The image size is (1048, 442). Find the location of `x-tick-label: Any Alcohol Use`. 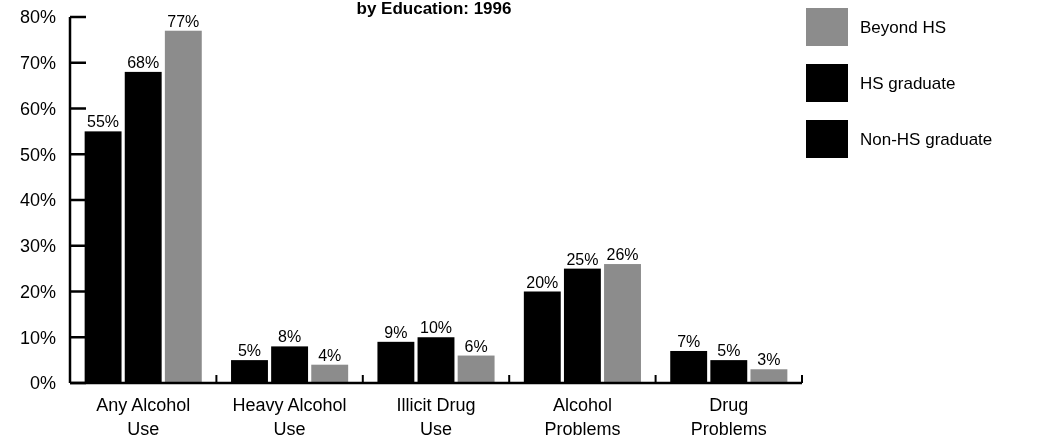

x-tick-label: Any Alcohol Use is located at coordinates (143, 417).